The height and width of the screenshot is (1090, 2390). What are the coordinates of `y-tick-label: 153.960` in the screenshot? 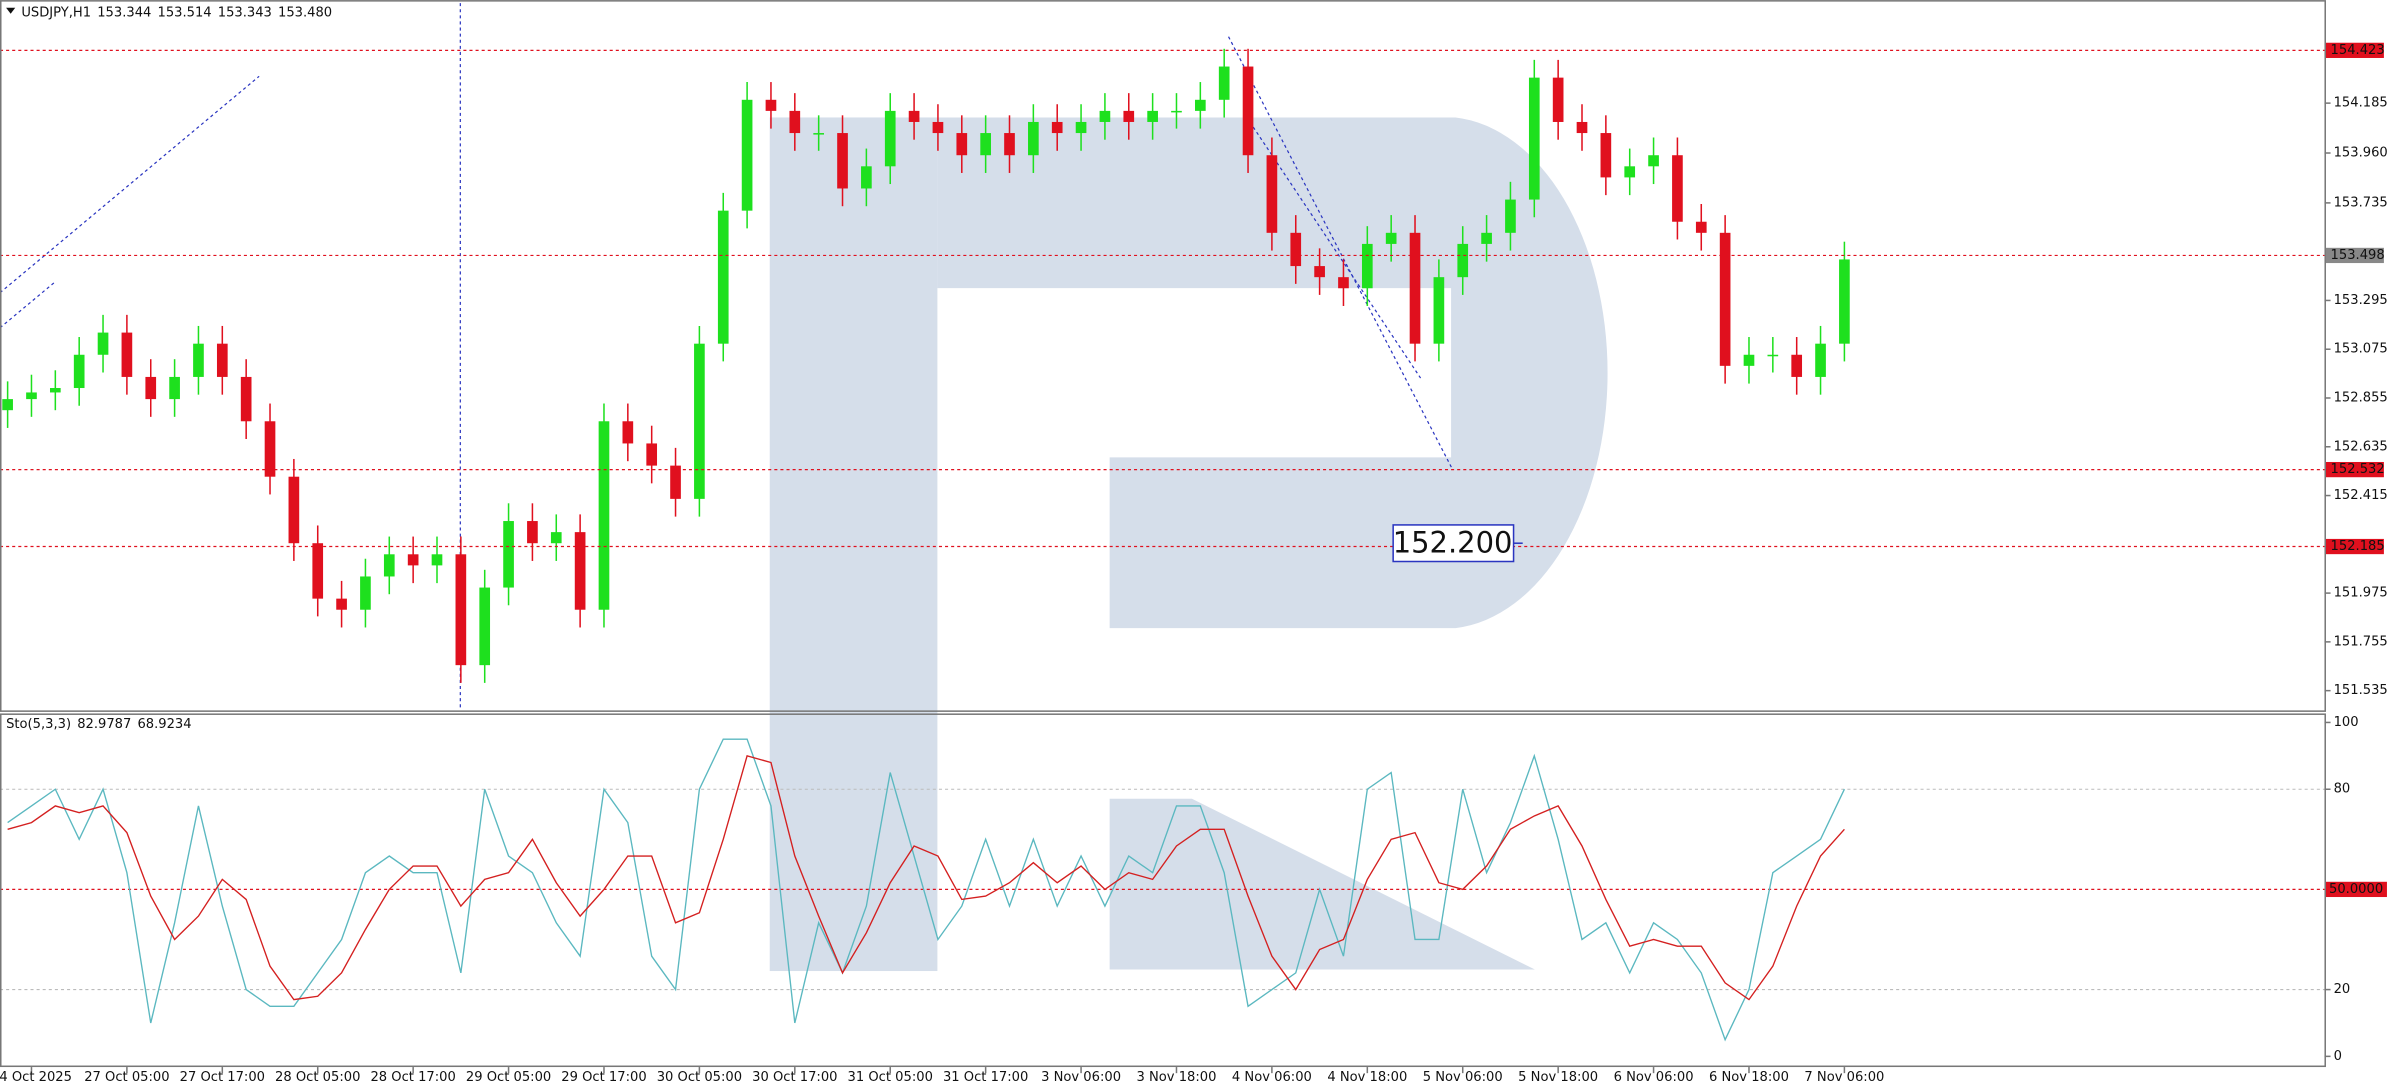 It's located at (2361, 153).